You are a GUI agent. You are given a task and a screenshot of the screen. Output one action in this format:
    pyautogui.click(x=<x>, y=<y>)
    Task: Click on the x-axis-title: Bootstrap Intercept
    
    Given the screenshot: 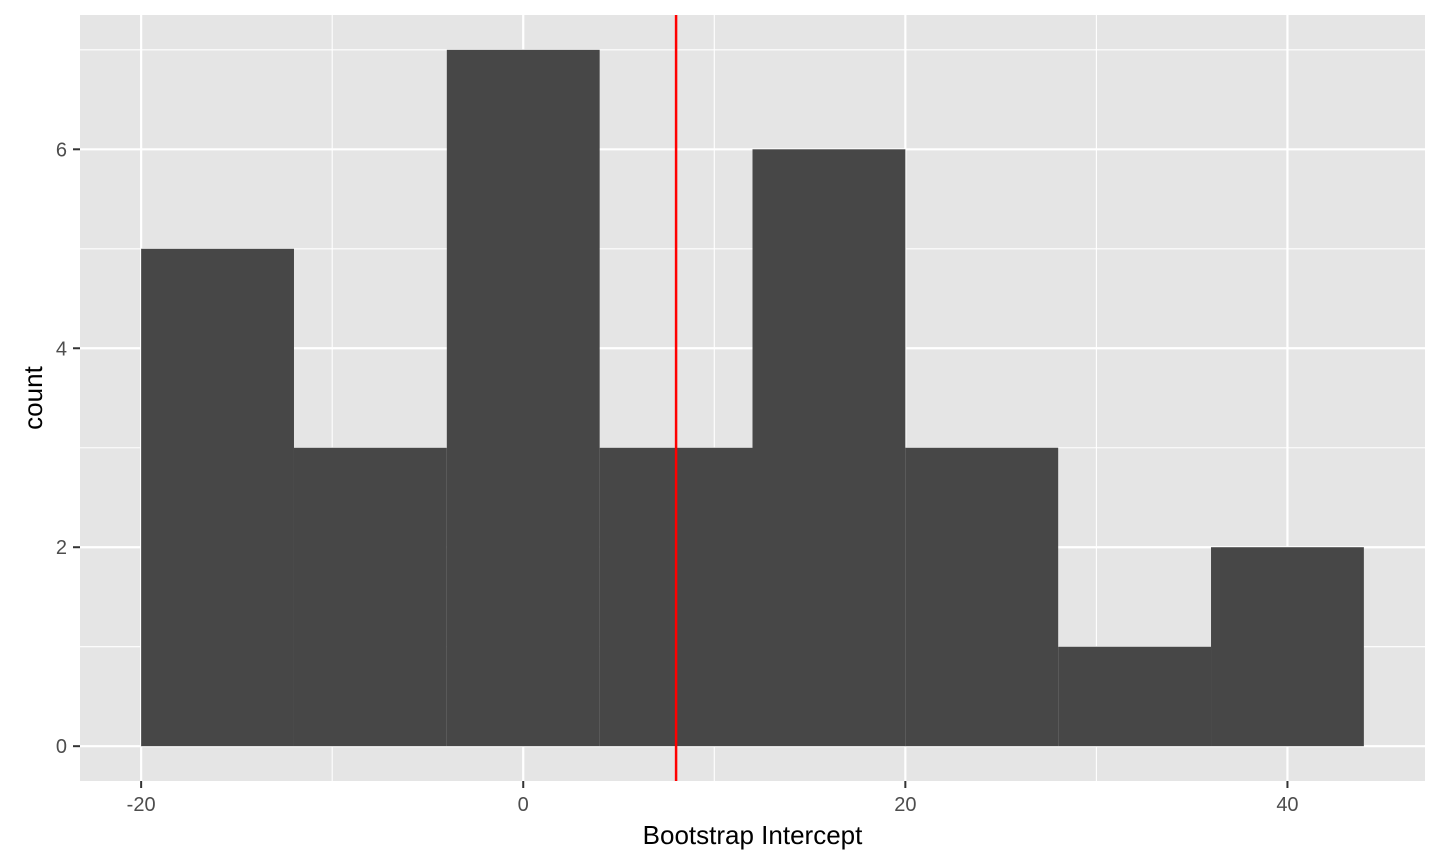 What is the action you would take?
    pyautogui.click(x=753, y=835)
    